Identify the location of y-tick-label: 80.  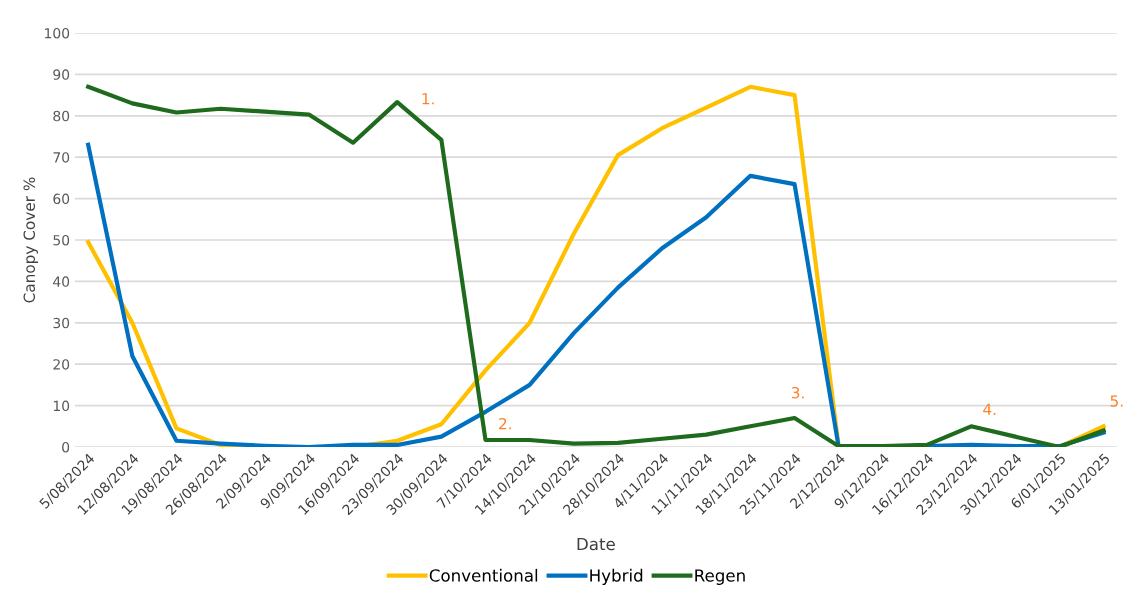
(61, 116).